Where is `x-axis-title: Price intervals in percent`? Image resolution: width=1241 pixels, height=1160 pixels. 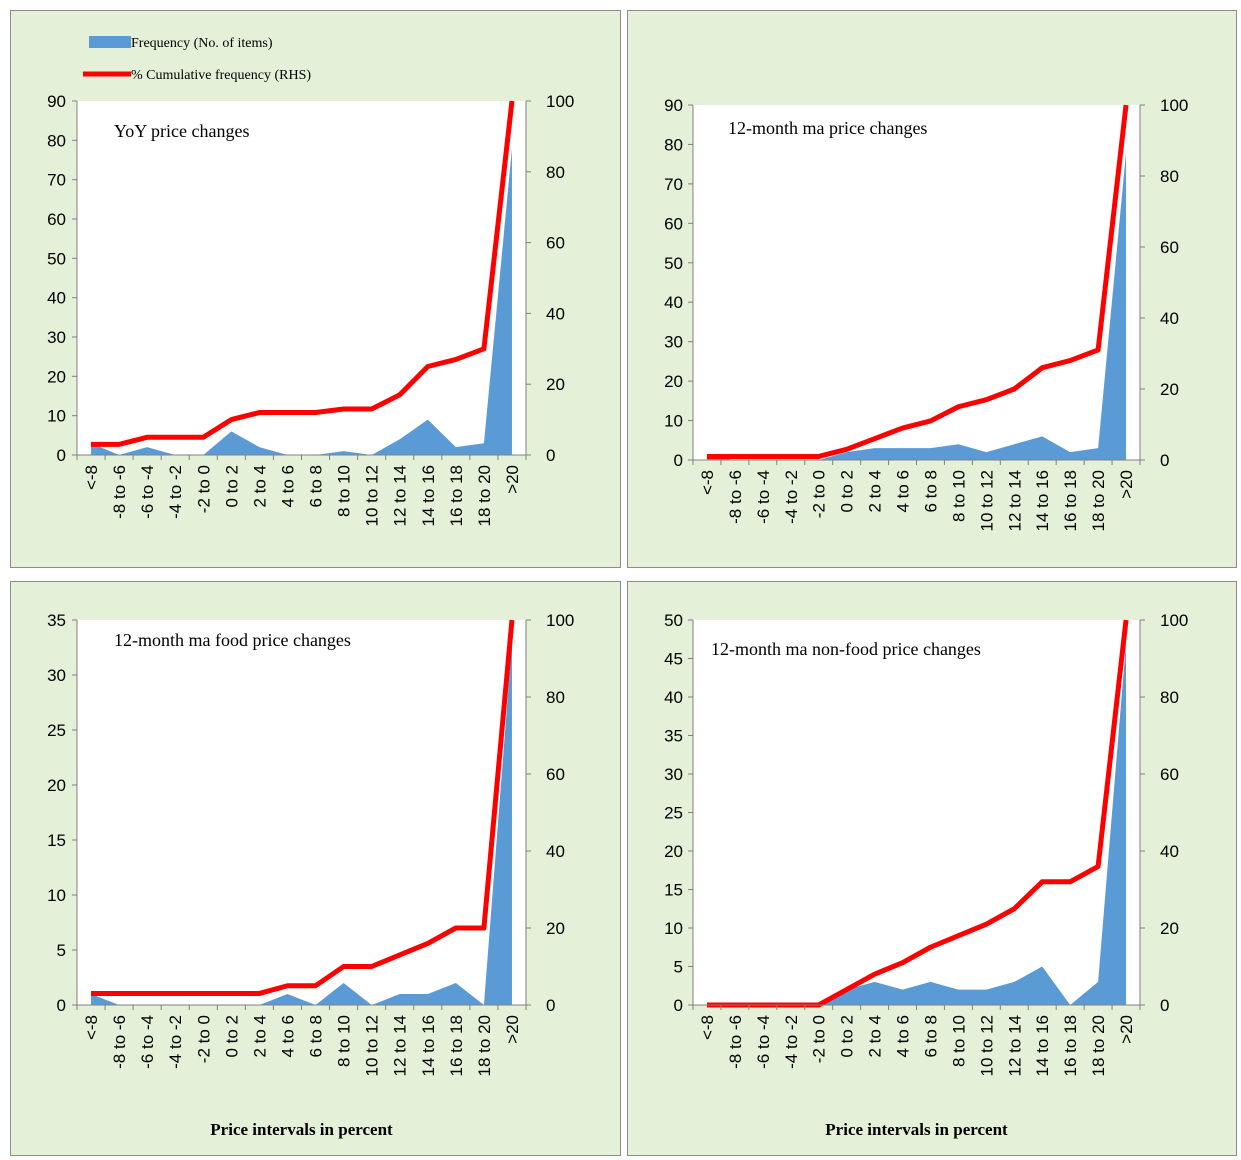
x-axis-title: Price intervals in percent is located at coordinates (916, 1129).